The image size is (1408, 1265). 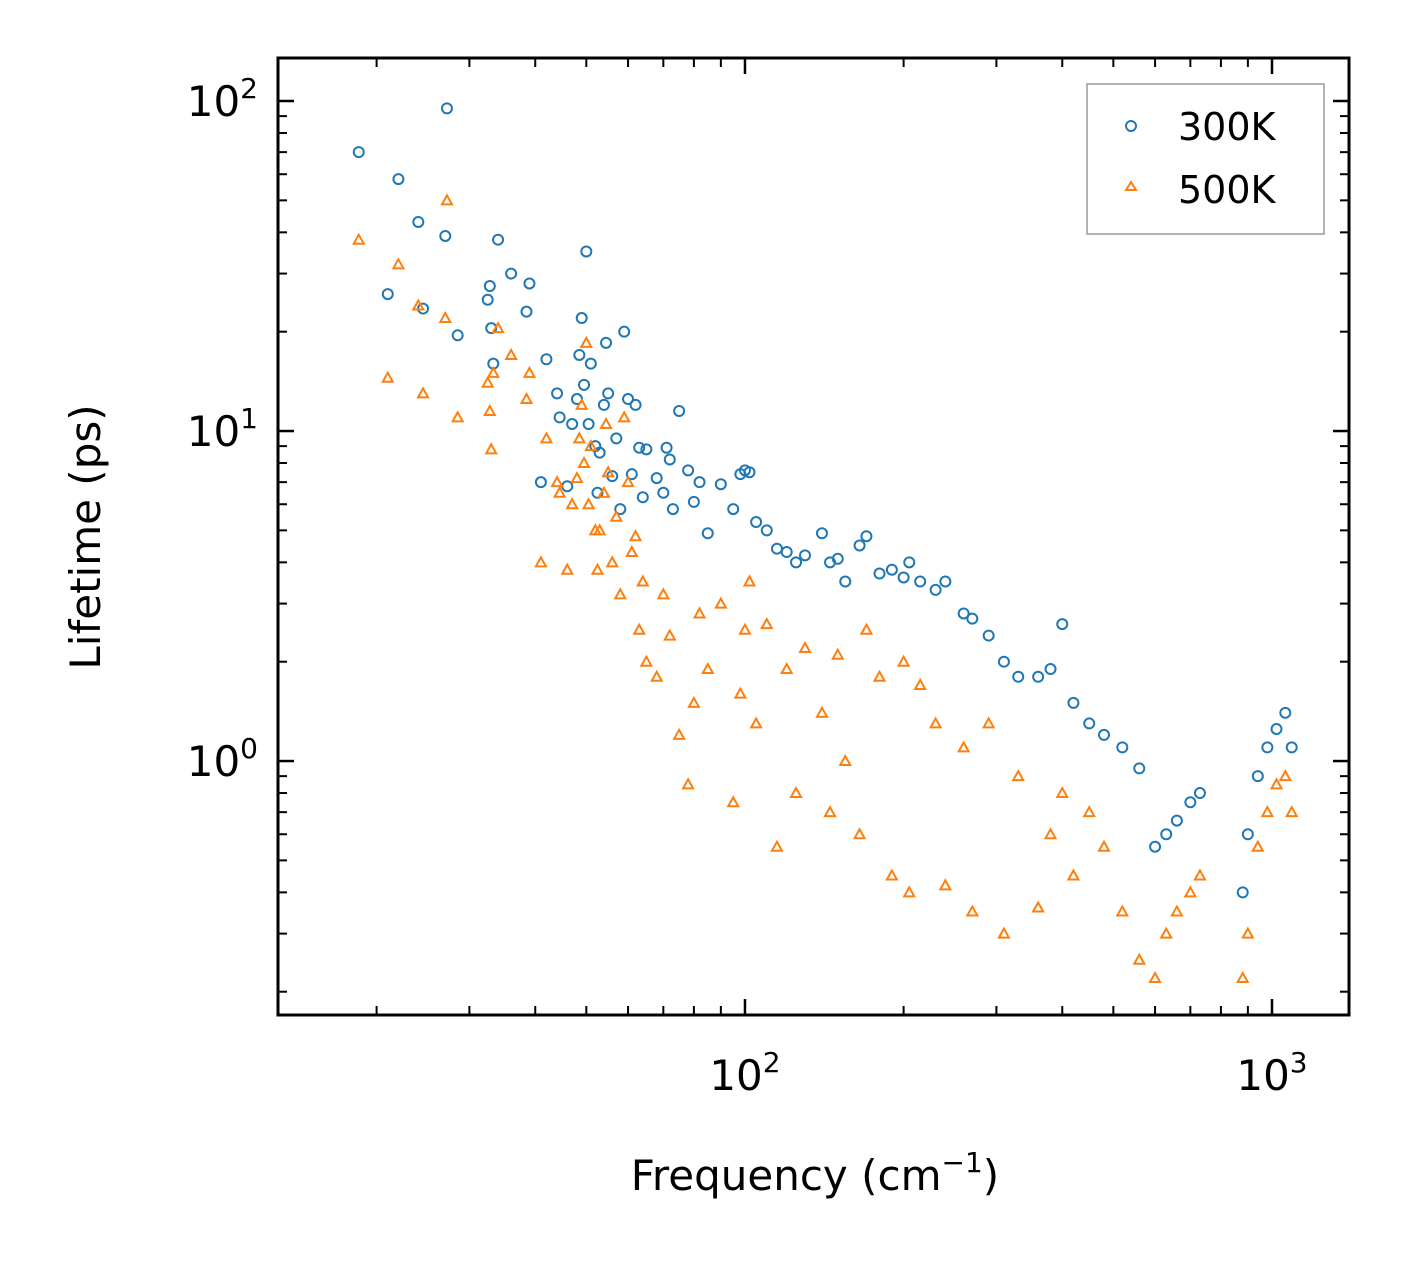 I want to click on y-tick-labels: 100 101 102, so click(x=222, y=429).